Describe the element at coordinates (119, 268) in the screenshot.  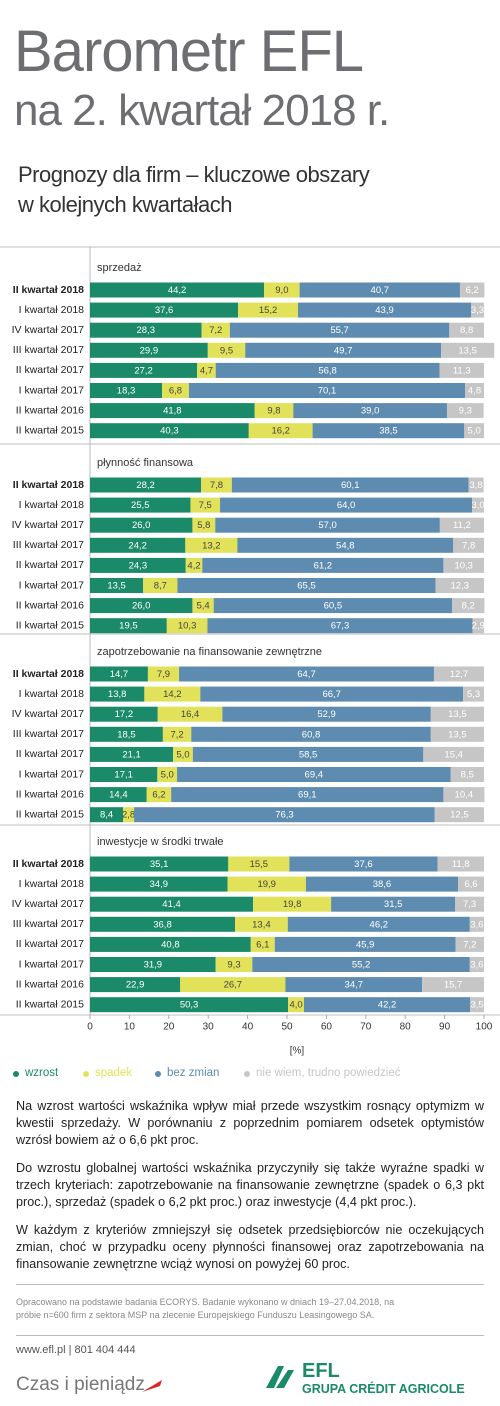
I see `panel-title: sprzedaż` at that location.